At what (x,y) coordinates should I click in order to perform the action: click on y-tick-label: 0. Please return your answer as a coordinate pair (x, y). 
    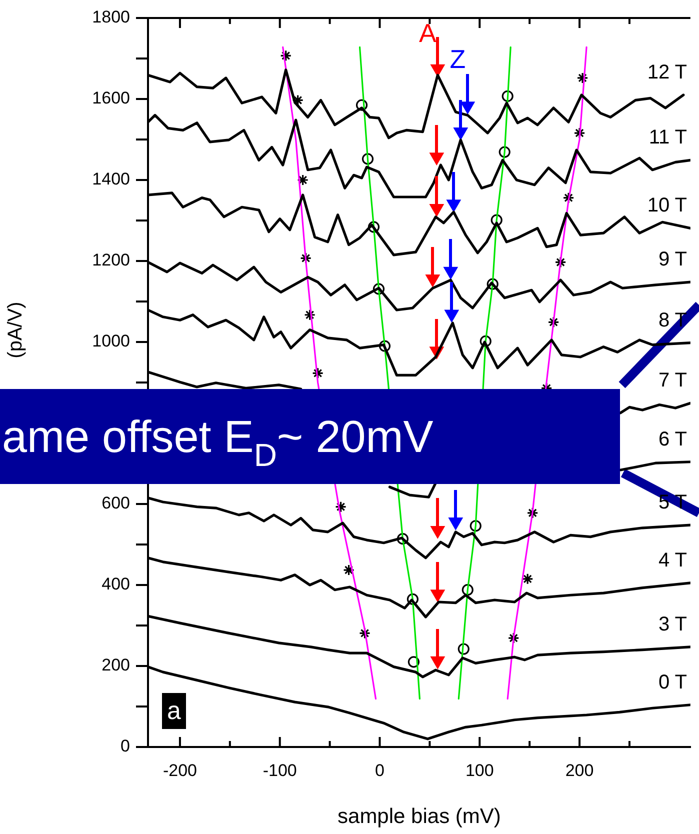
    Looking at the image, I should click on (125, 746).